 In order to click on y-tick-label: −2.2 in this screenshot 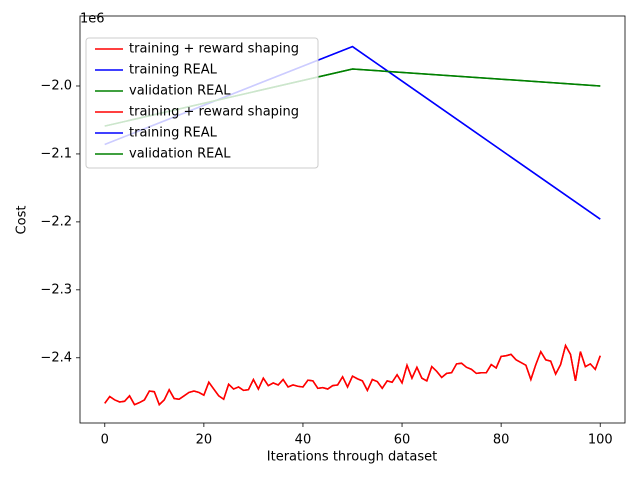, I will do `click(56, 221)`.